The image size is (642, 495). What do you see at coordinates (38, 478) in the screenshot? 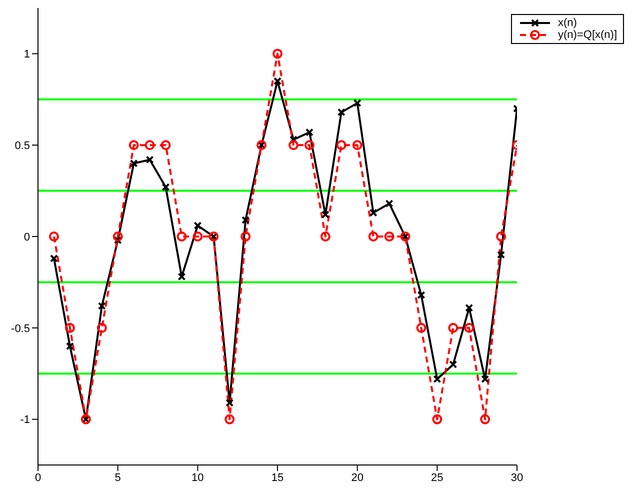
I see `x-tick-label: 0` at bounding box center [38, 478].